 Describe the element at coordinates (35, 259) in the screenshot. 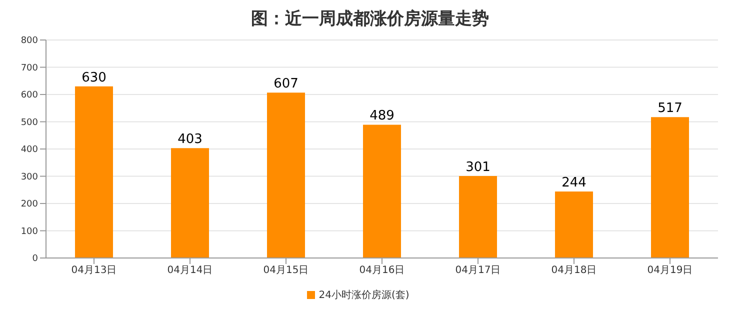

I see `y-tick-label: 0` at that location.